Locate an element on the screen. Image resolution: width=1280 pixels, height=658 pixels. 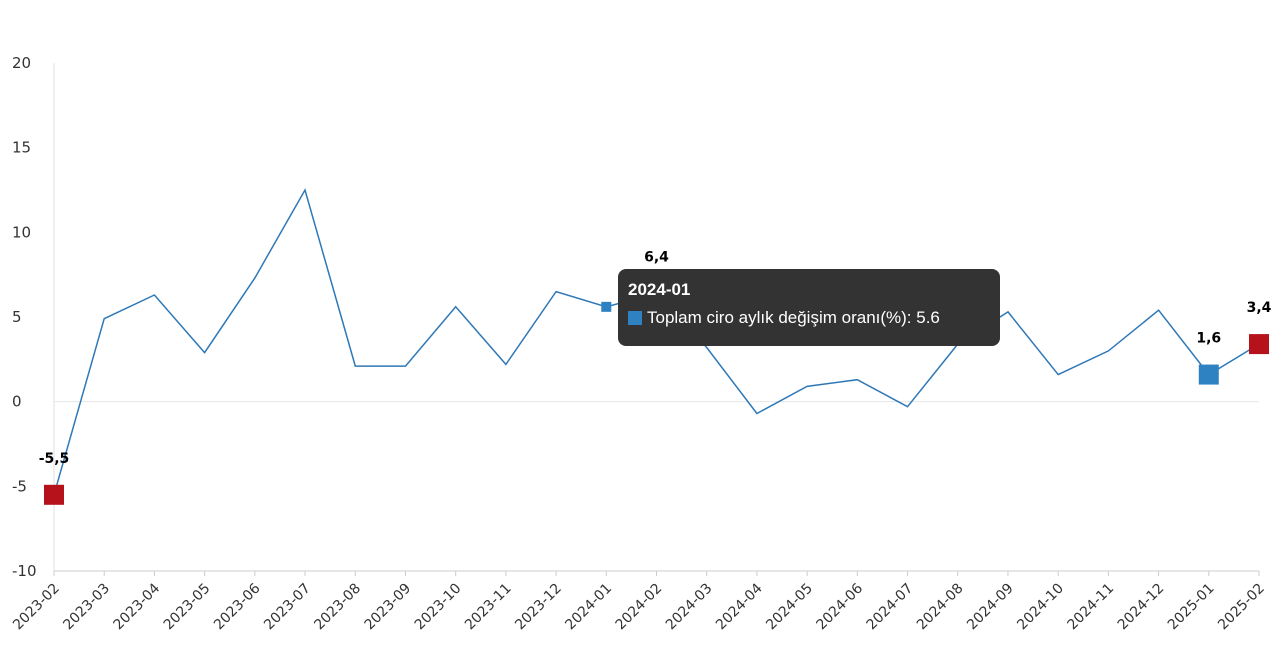
x-tick-label: 2023-05 is located at coordinates (187, 607).